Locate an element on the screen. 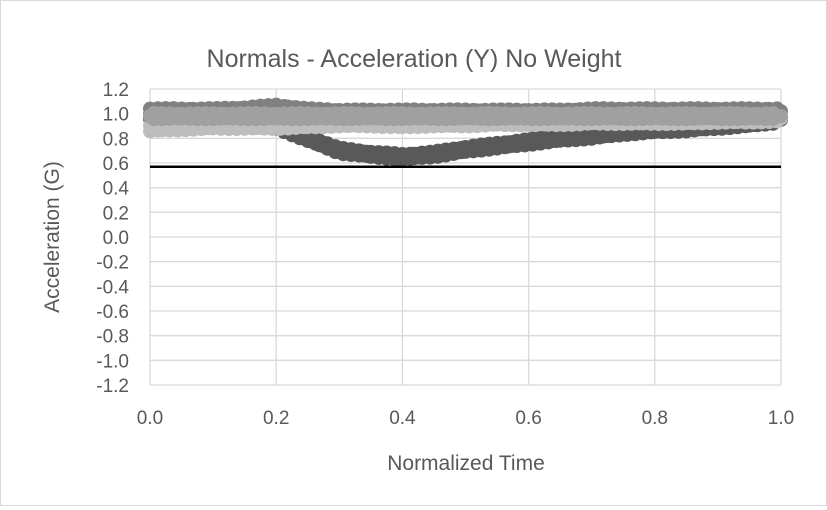  x-tick-label: 0.8 is located at coordinates (655, 418).